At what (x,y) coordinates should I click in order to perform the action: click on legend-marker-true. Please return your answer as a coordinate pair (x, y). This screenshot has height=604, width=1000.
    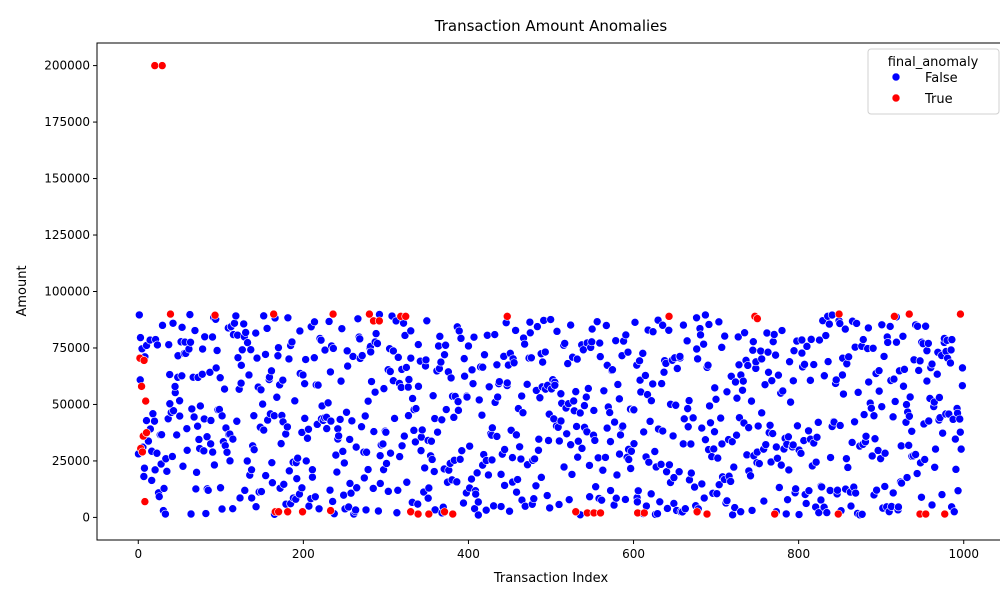
    Looking at the image, I should click on (896, 98).